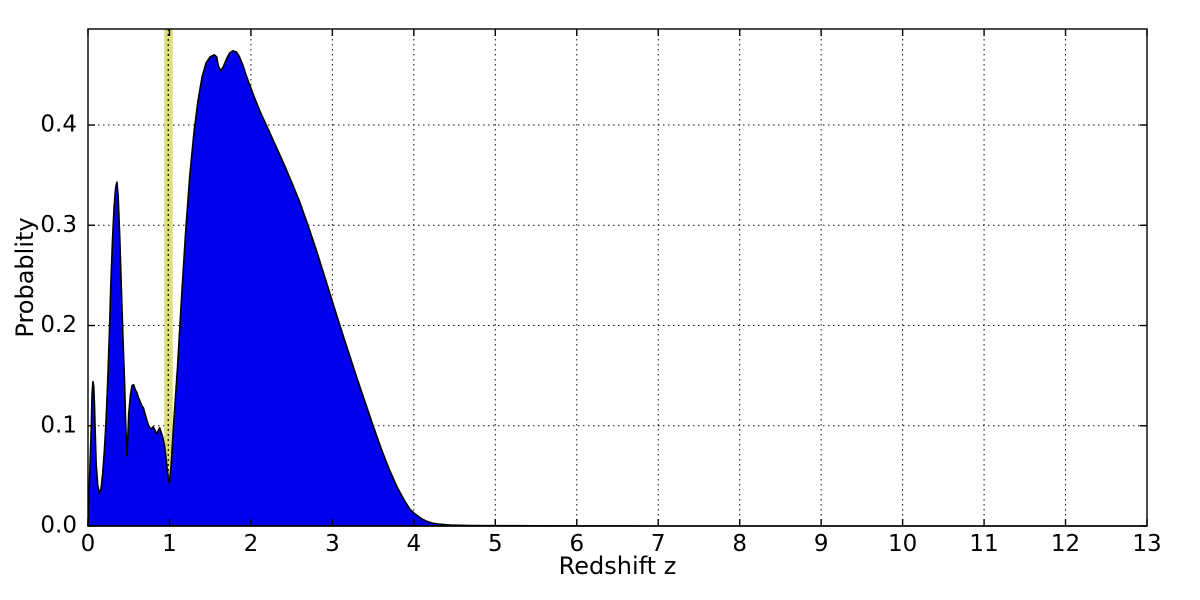  Describe the element at coordinates (576, 544) in the screenshot. I see `x-tick-label: 6` at that location.